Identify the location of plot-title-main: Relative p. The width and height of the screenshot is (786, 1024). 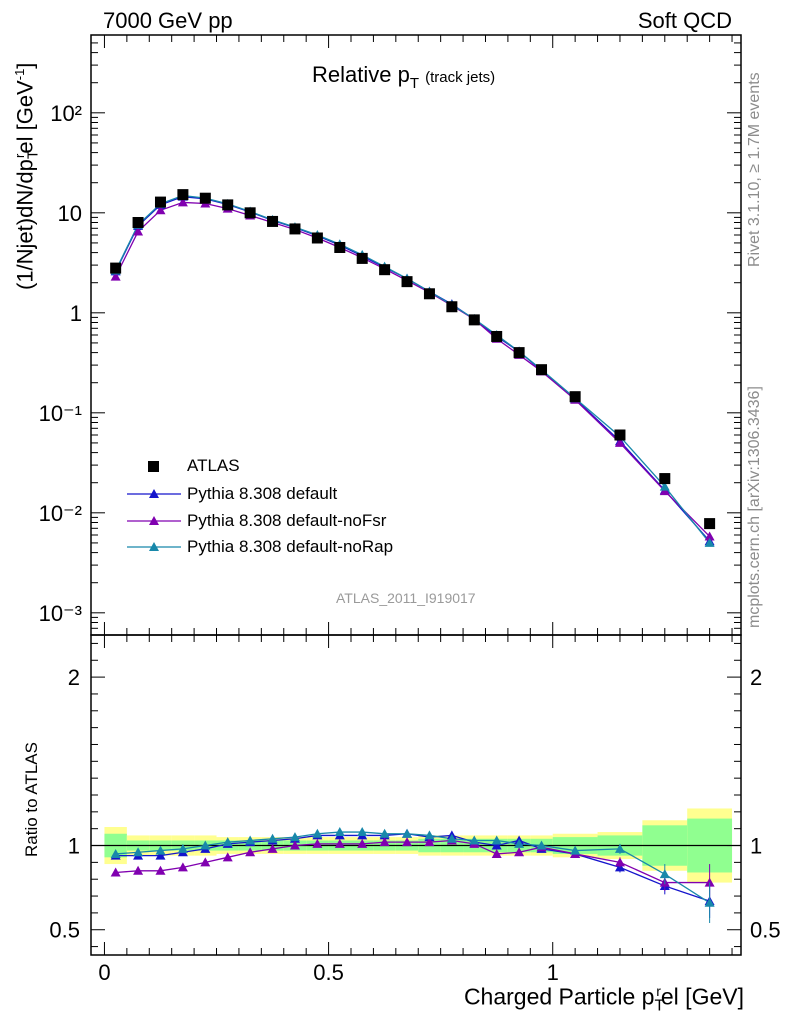
(361, 74).